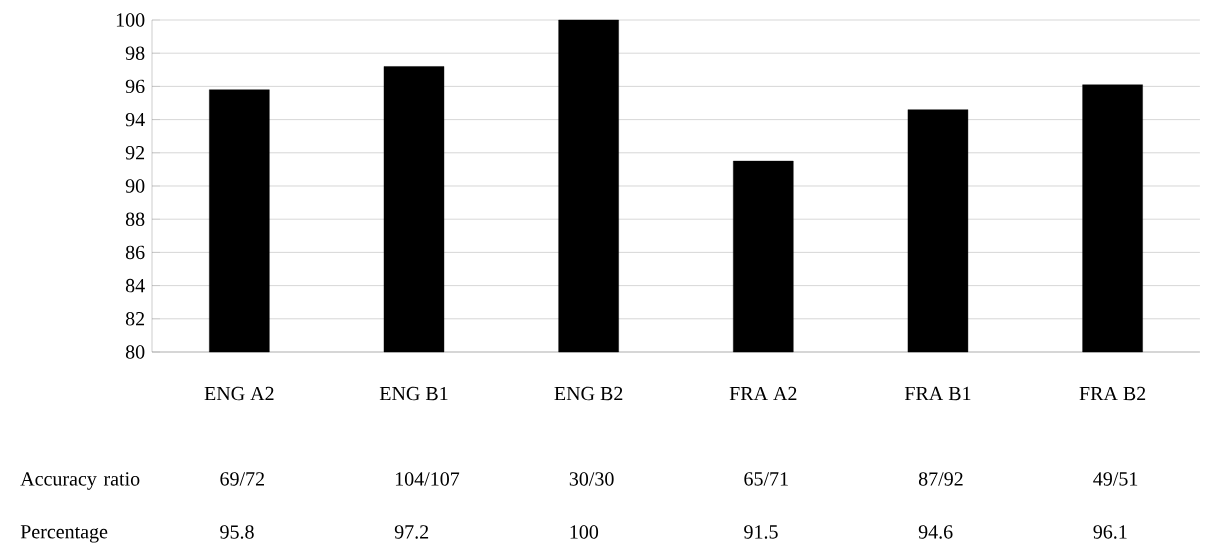  Describe the element at coordinates (80, 481) in the screenshot. I see `text: Accuracy ratio` at that location.